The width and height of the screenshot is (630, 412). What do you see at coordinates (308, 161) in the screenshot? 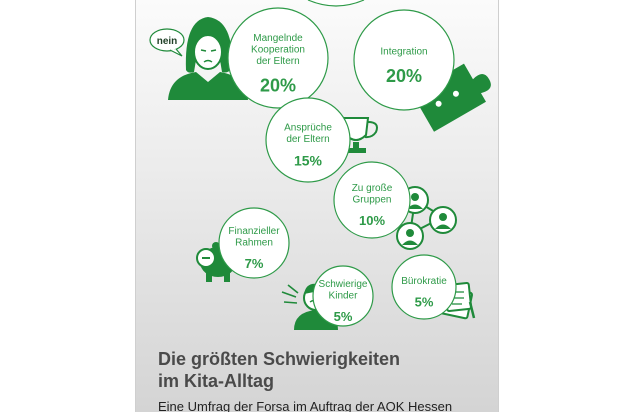
I see `bubble-value-2: 15%` at bounding box center [308, 161].